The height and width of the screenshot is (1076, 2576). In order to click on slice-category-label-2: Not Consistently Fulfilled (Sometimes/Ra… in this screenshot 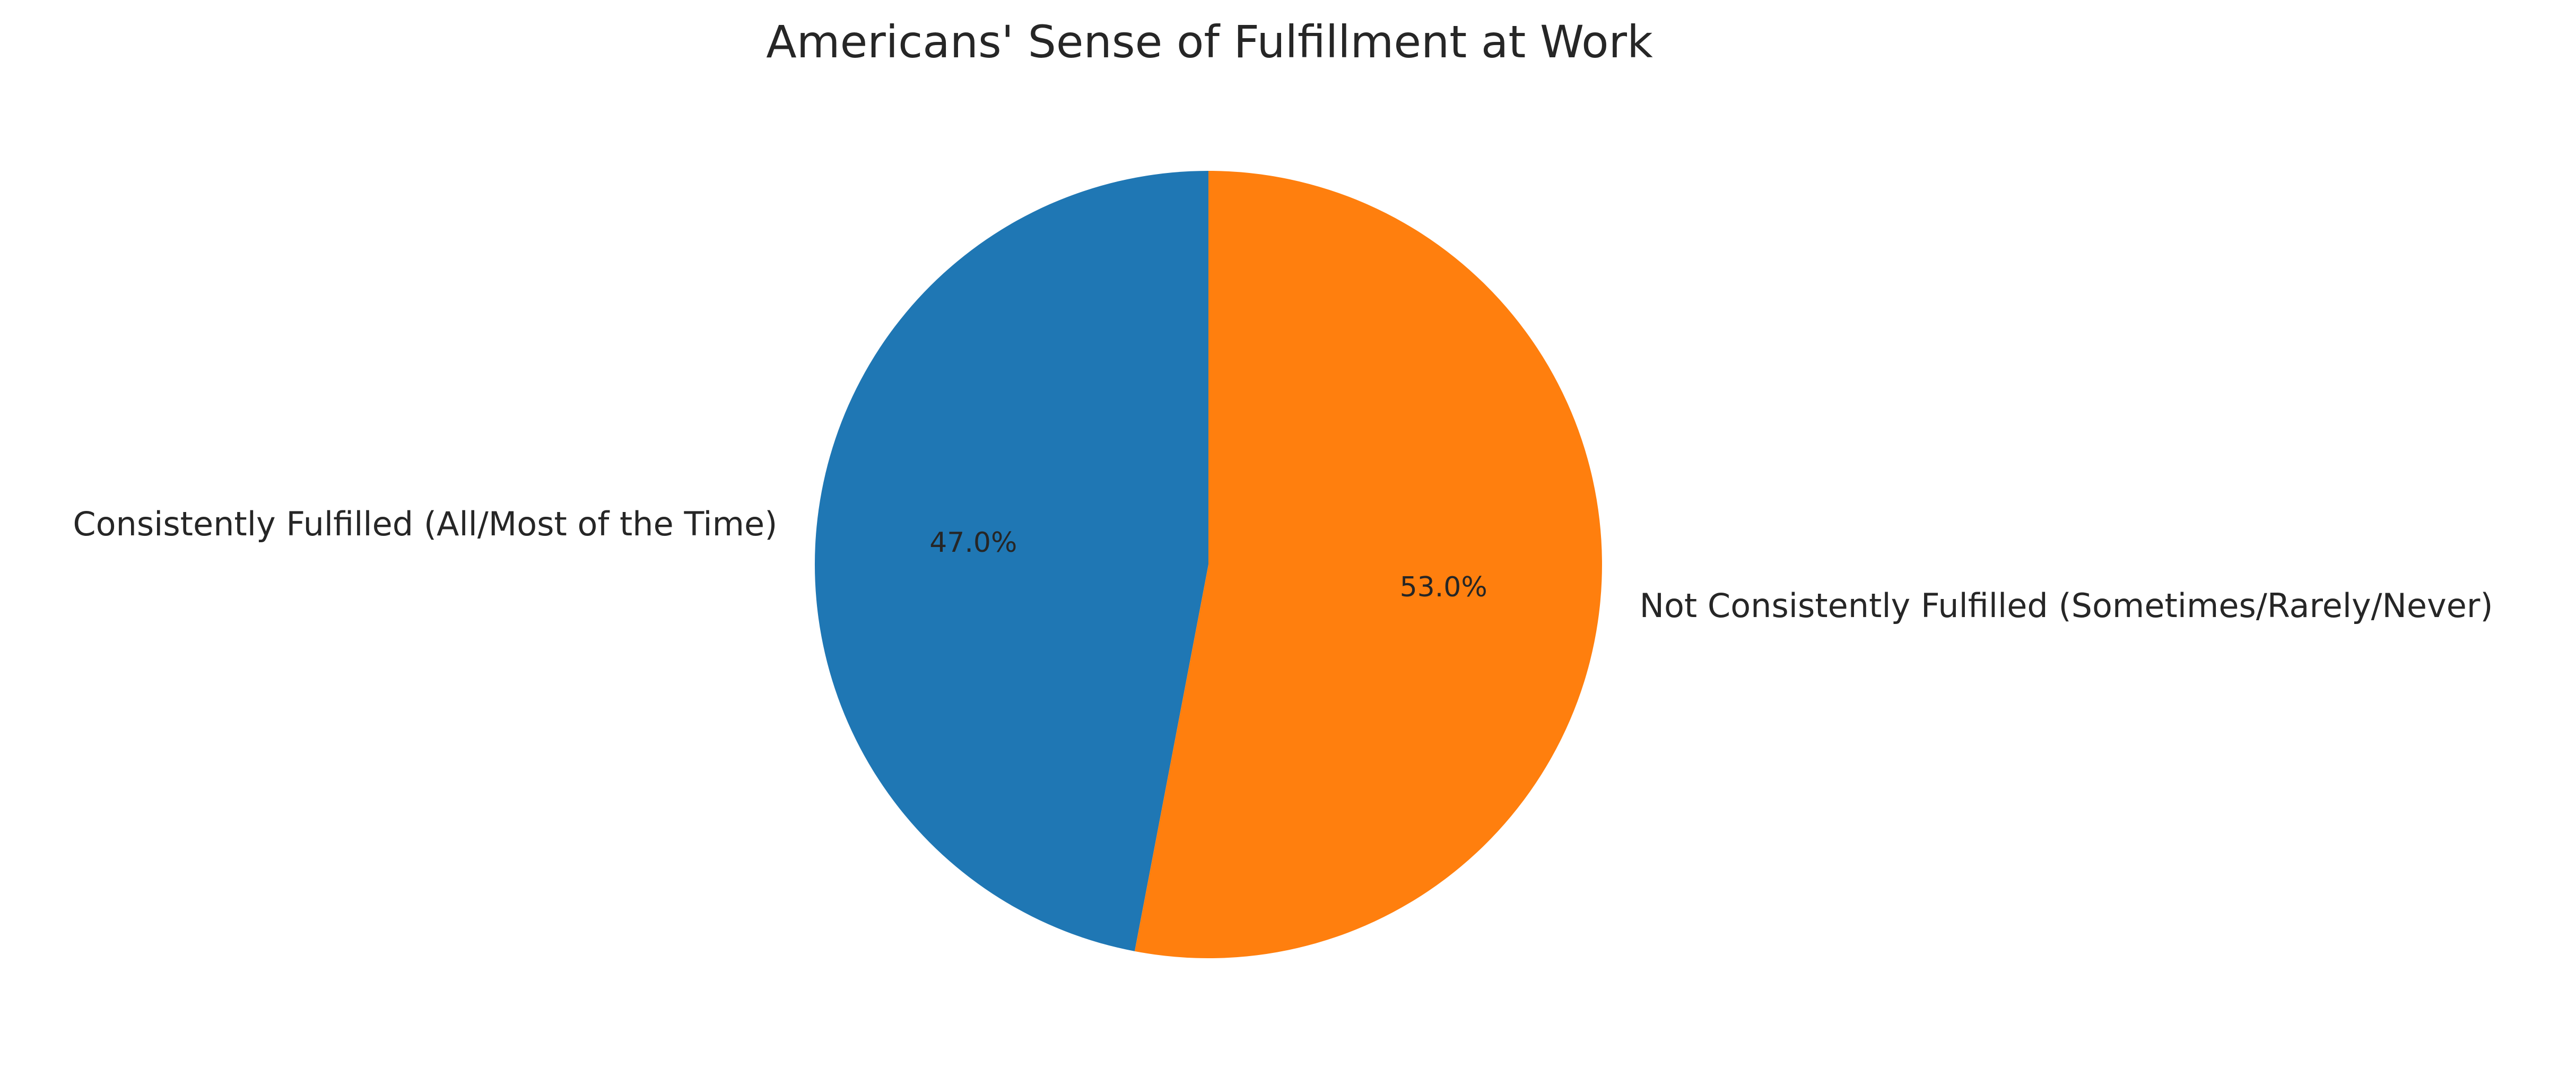, I will do `click(2067, 605)`.